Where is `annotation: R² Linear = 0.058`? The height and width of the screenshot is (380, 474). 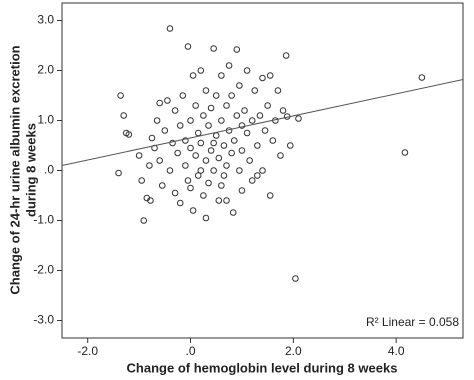
annotation: R² Linear = 0.058 is located at coordinates (412, 322).